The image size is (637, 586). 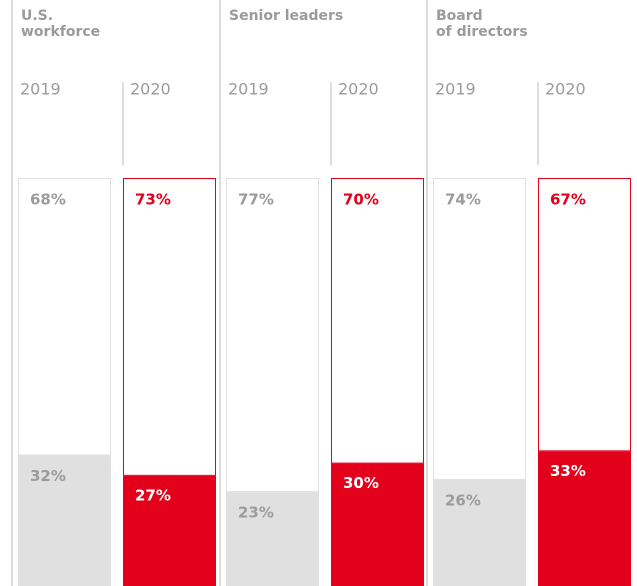 I want to click on value-label: 68%, so click(x=48, y=200).